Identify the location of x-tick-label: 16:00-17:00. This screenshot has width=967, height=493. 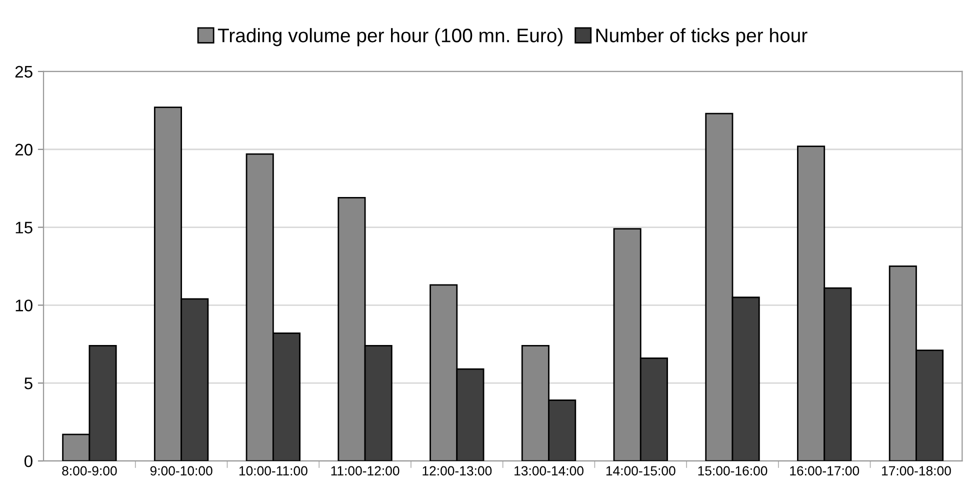
(825, 471).